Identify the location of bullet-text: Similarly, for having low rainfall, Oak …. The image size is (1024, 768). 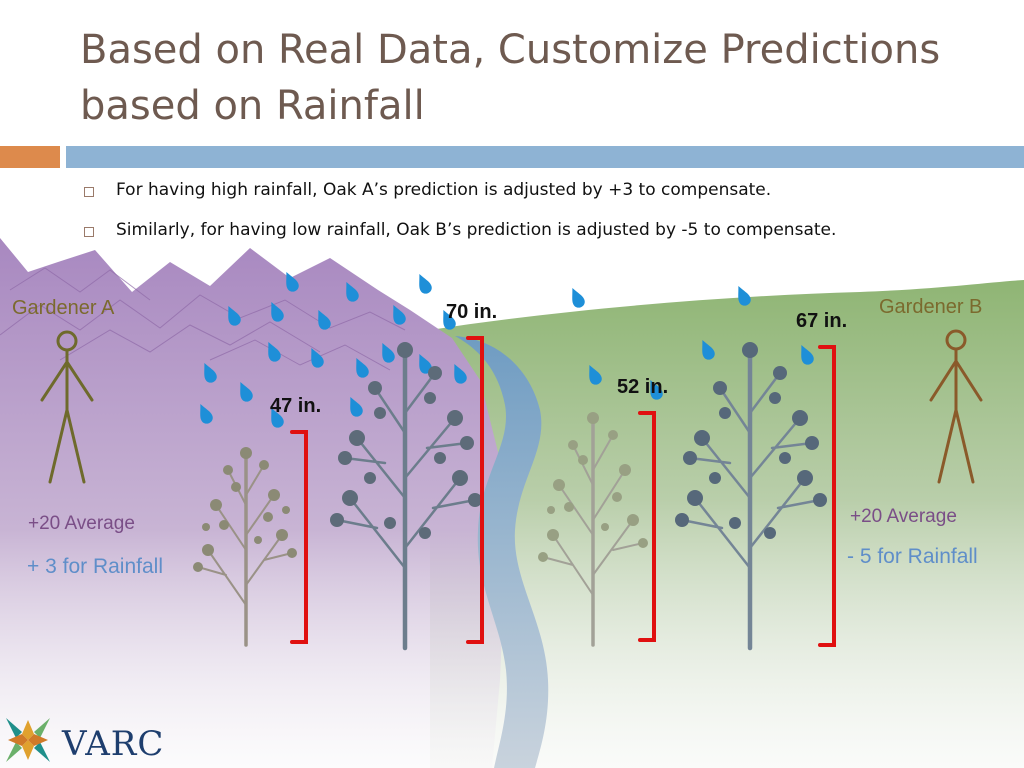
(476, 230).